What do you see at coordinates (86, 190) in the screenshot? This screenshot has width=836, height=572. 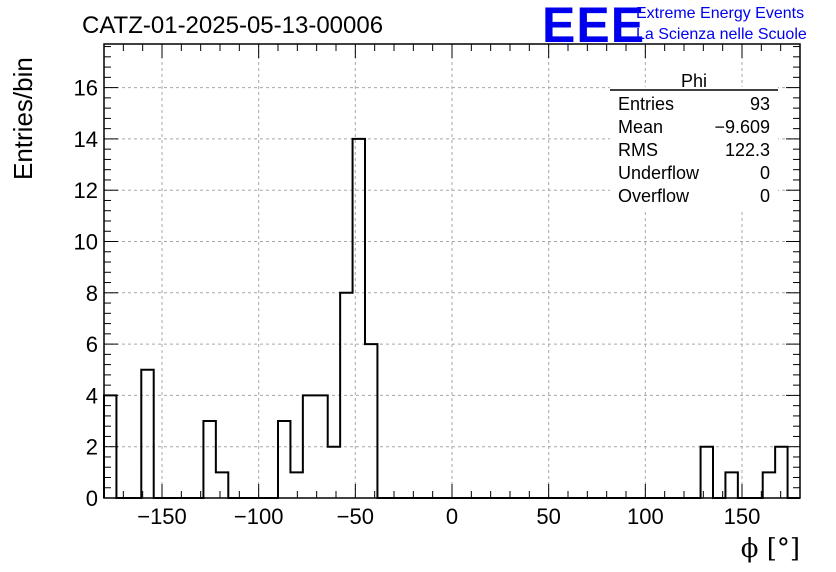 I see `y-tick-label: 12` at bounding box center [86, 190].